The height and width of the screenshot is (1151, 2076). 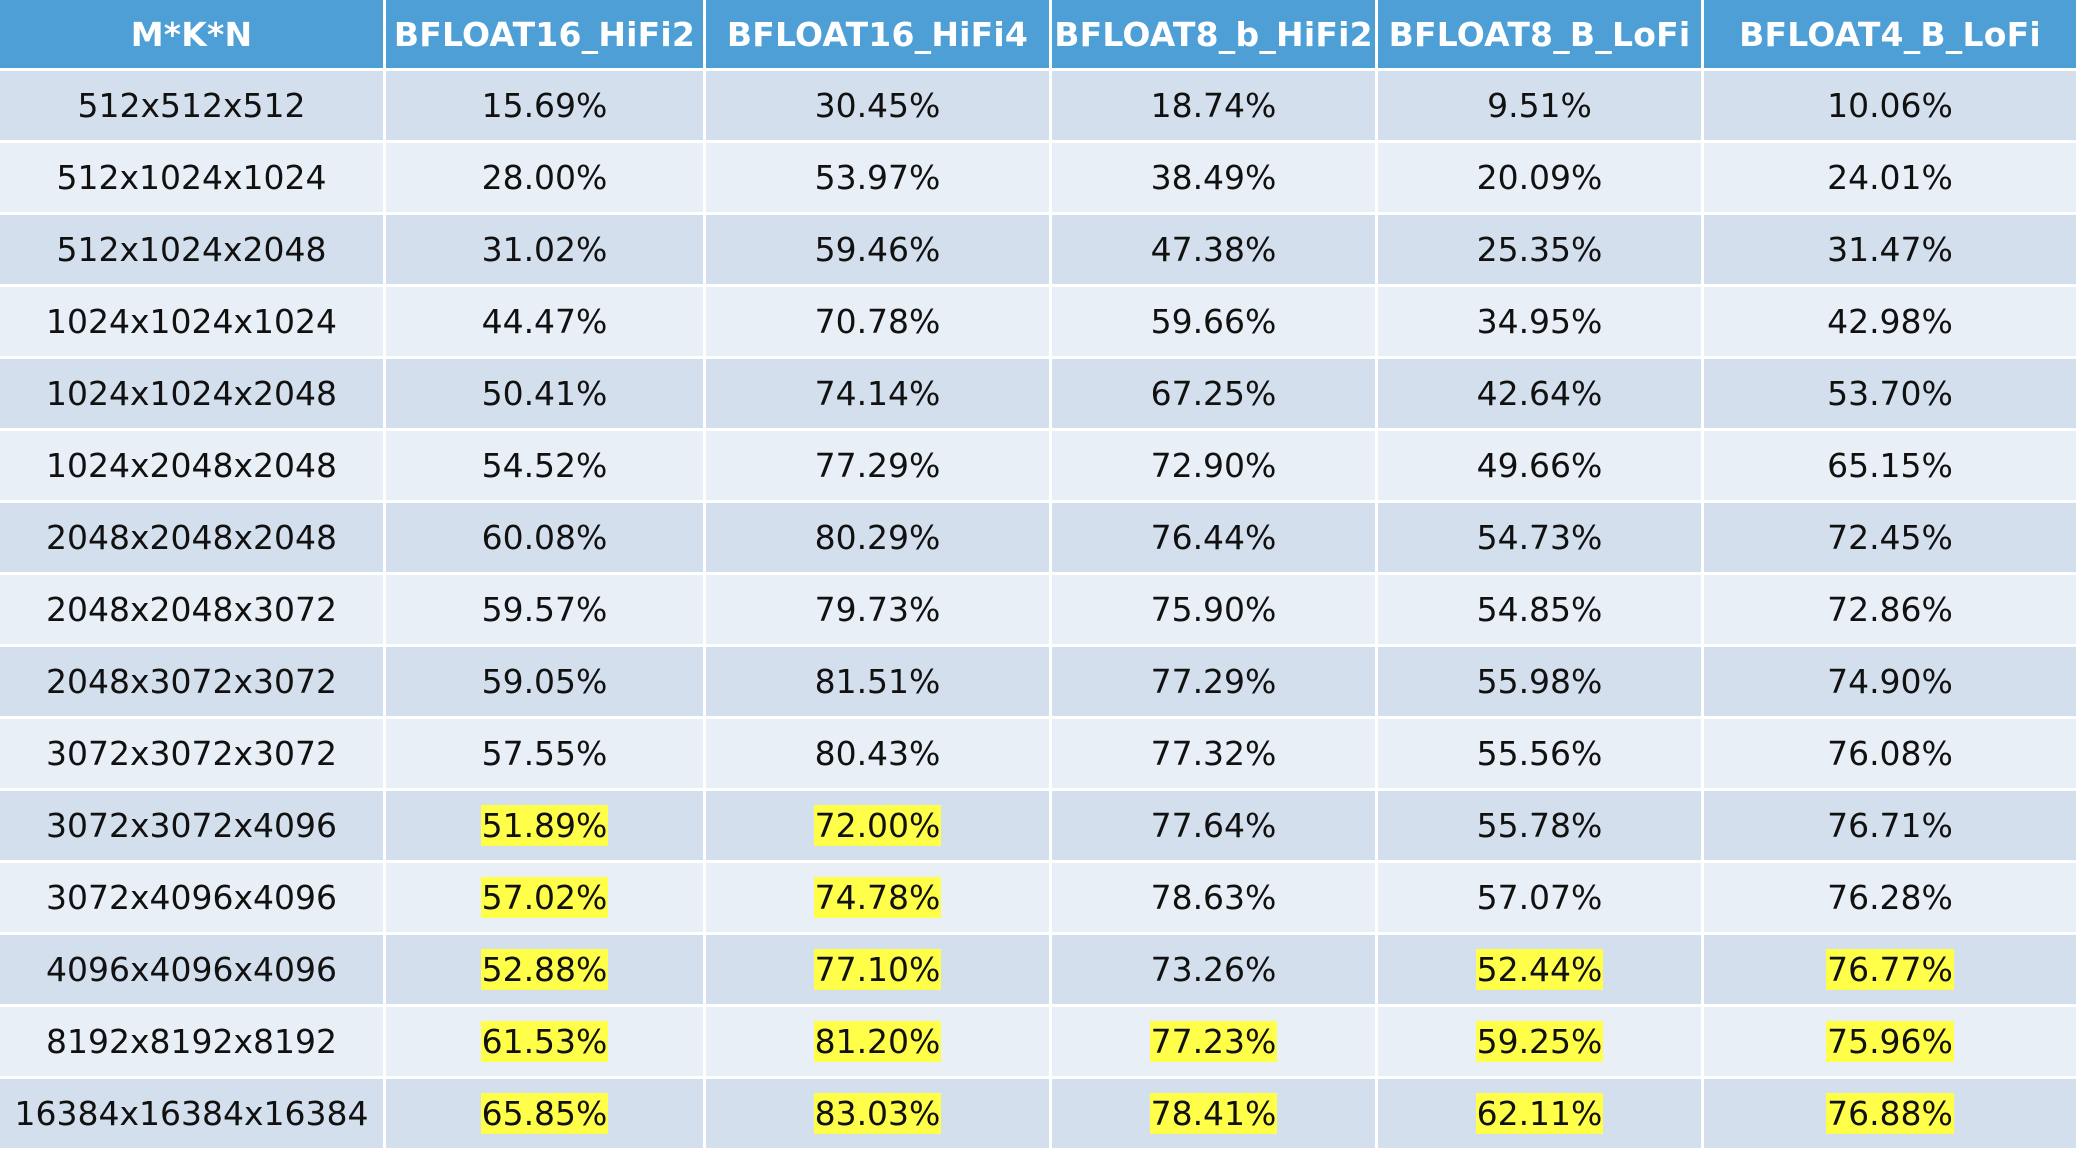 I want to click on value-cell: 10.06%, so click(x=1890, y=107).